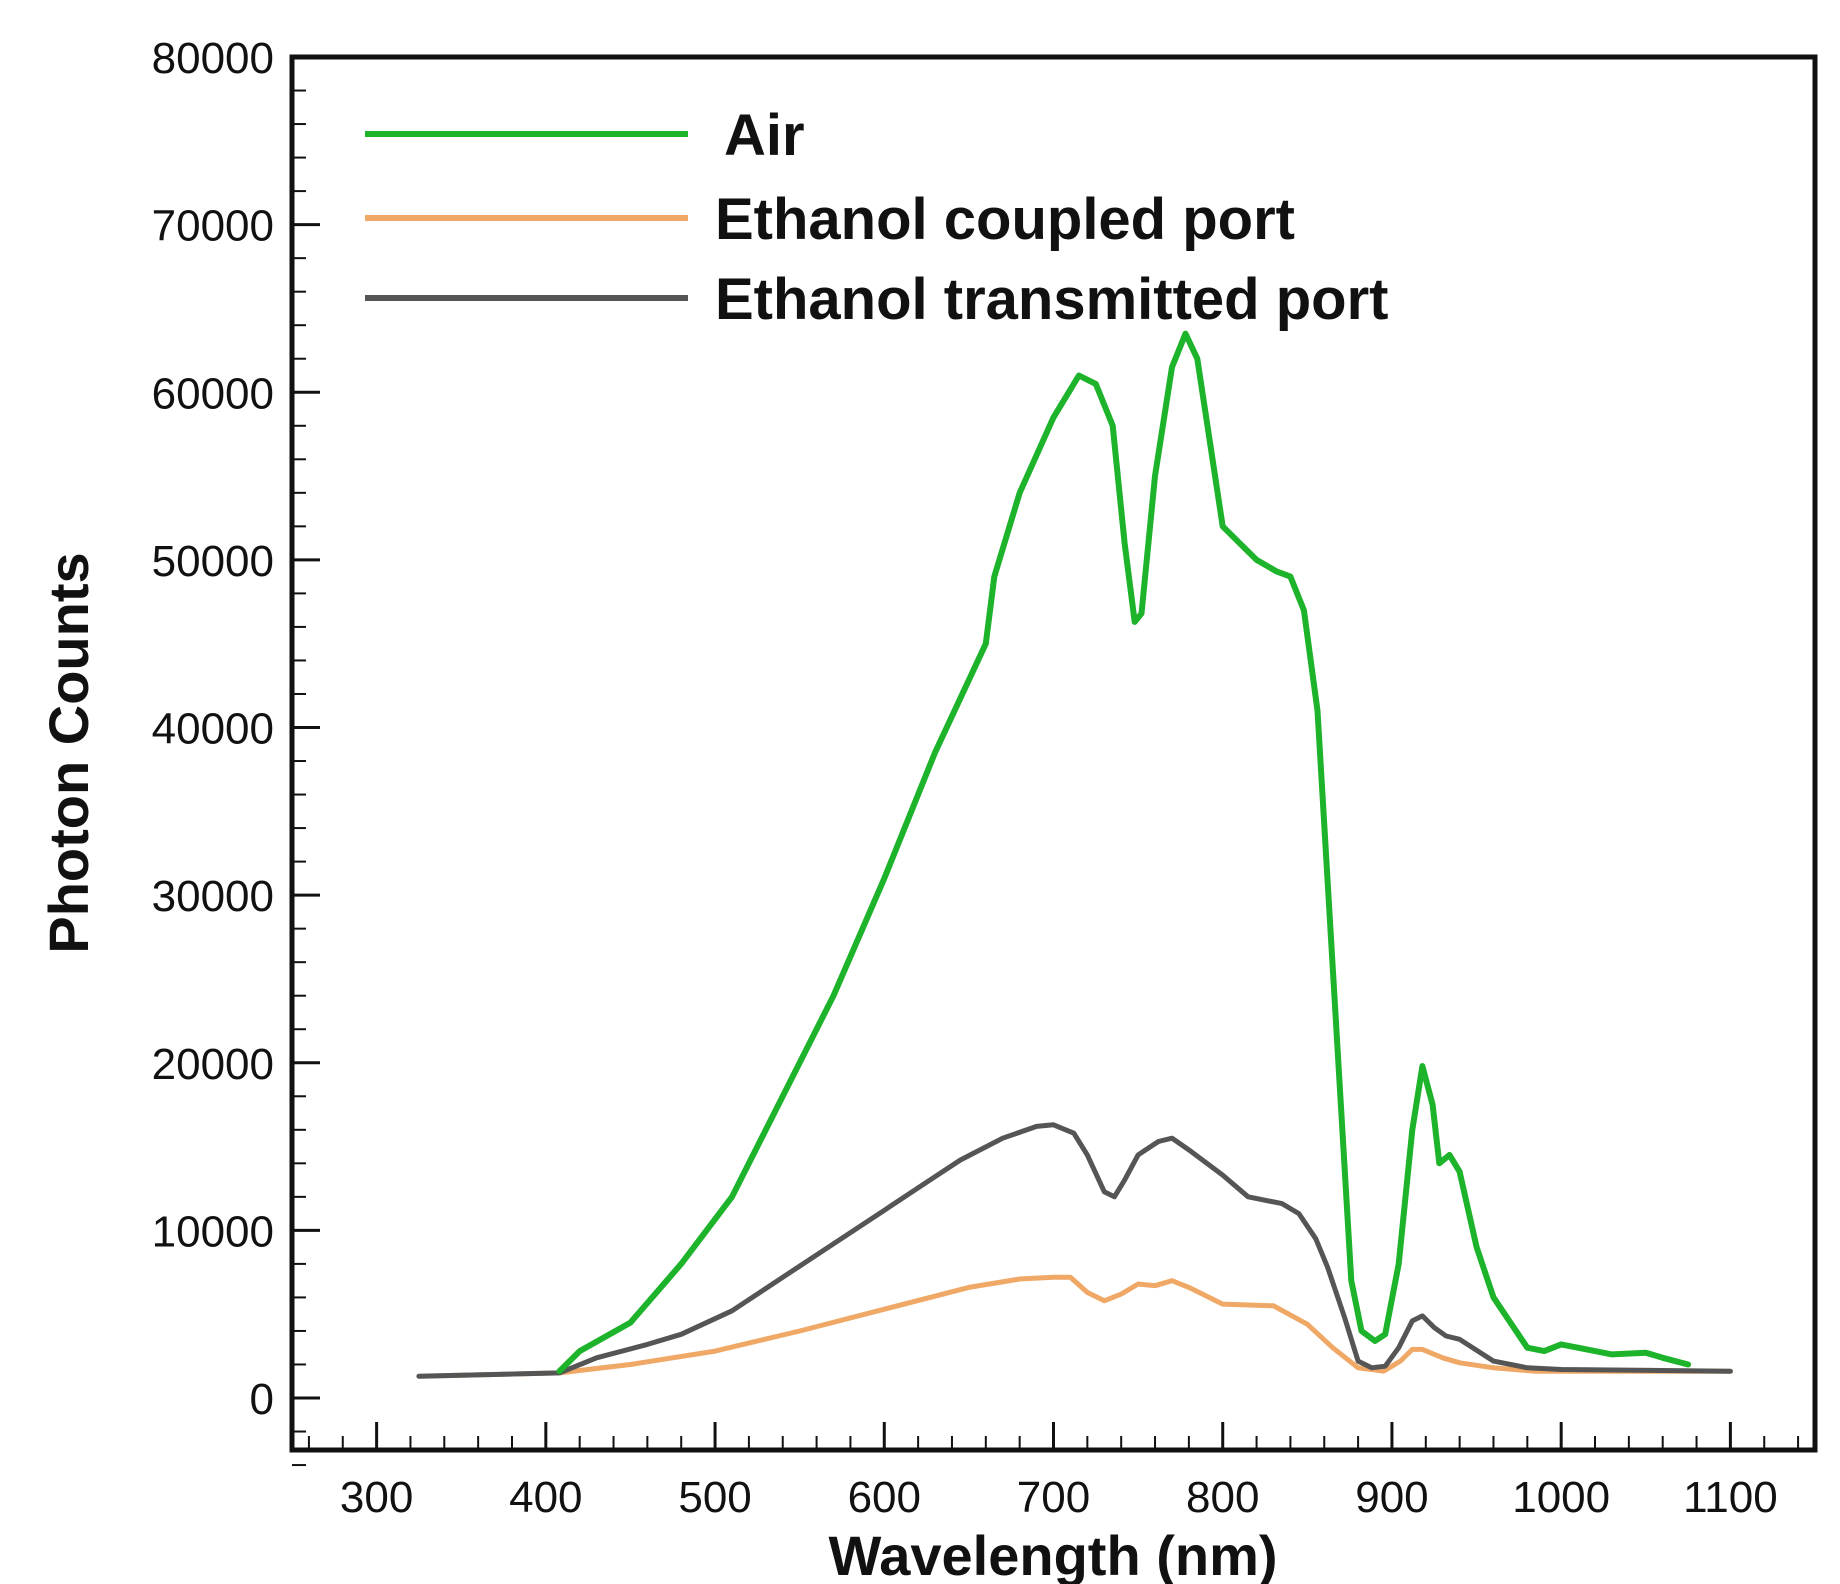  What do you see at coordinates (764, 135) in the screenshot?
I see `legend-label: Air` at bounding box center [764, 135].